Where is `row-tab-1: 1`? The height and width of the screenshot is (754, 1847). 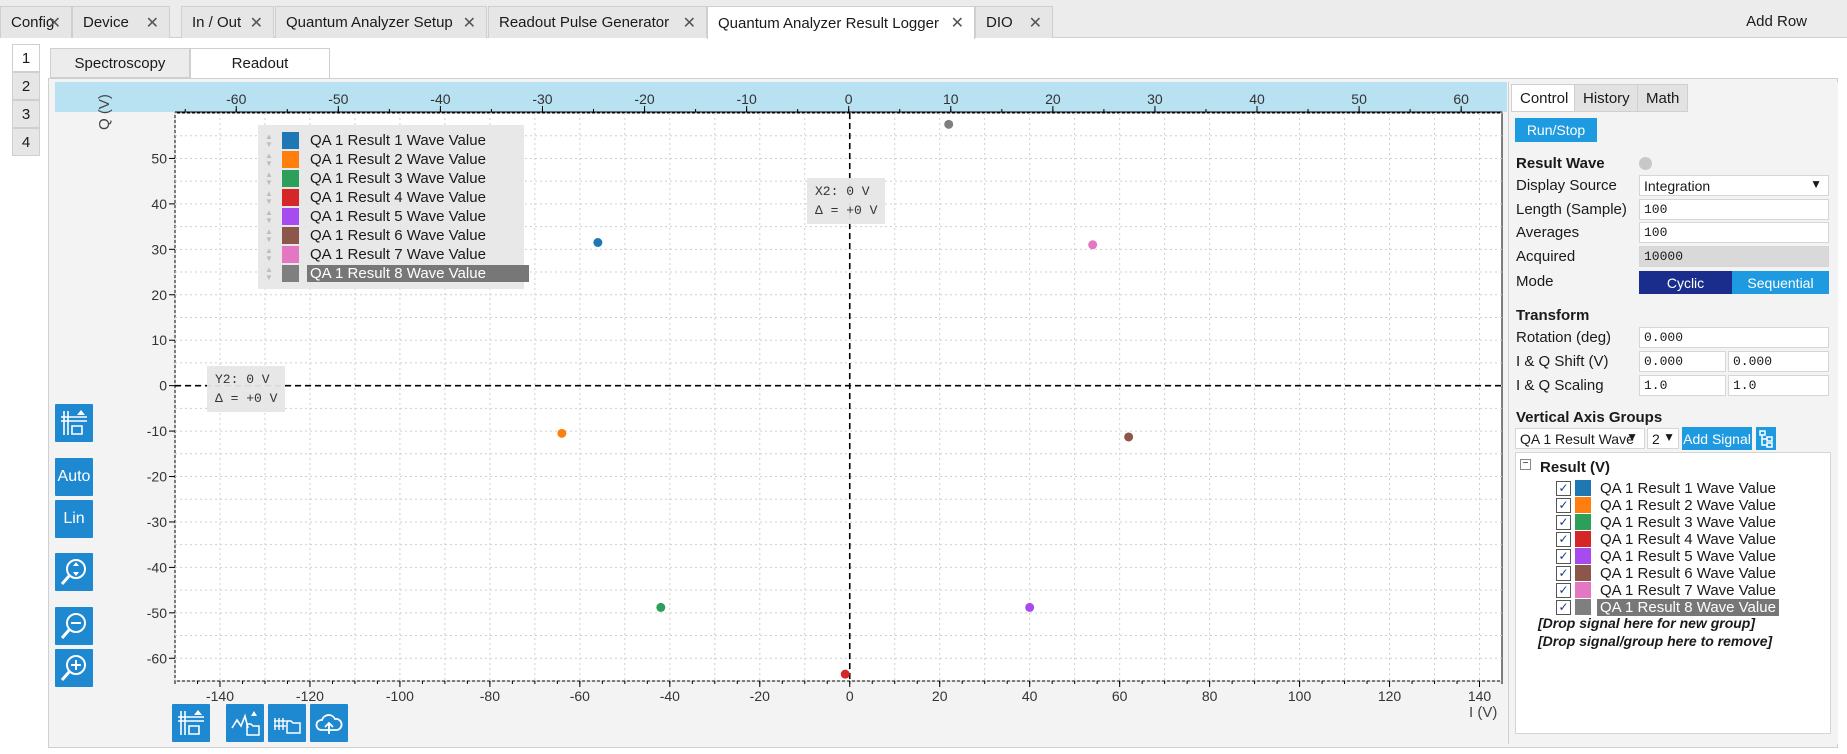 row-tab-1: 1 is located at coordinates (26, 58).